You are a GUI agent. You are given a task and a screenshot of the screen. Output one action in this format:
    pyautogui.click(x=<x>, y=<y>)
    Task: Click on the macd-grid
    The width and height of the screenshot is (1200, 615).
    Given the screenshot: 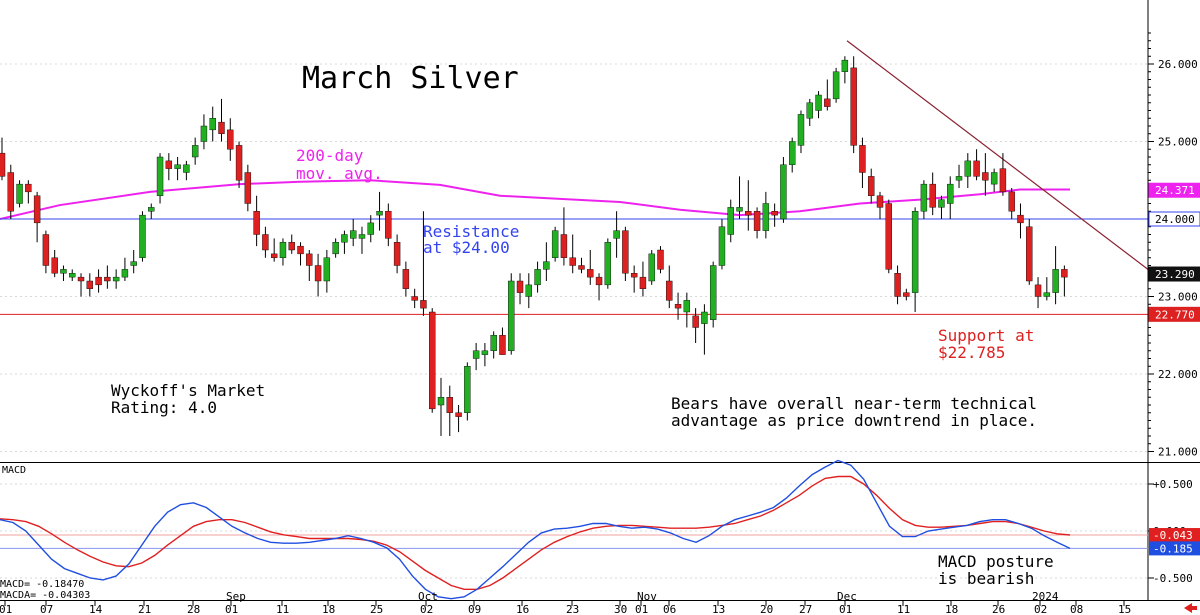 What is the action you would take?
    pyautogui.click(x=574, y=531)
    